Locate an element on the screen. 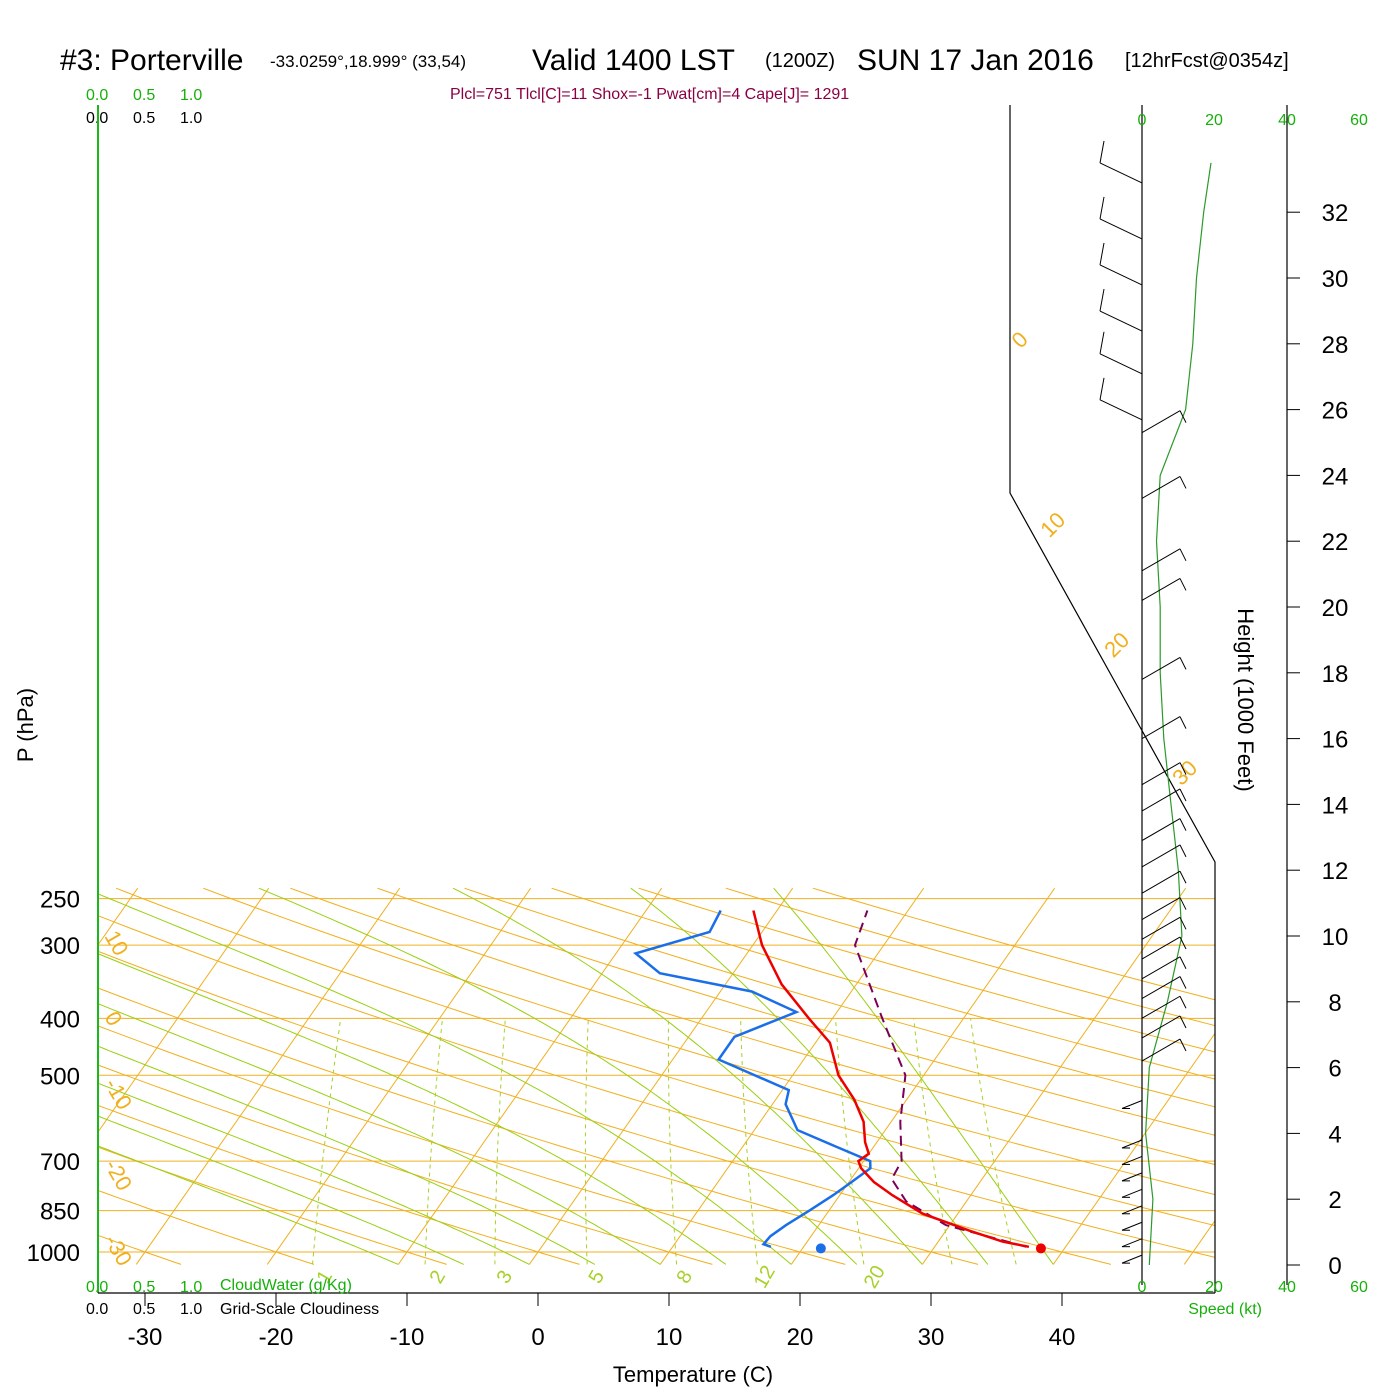  speed-tick: 40 is located at coordinates (1287, 1287).